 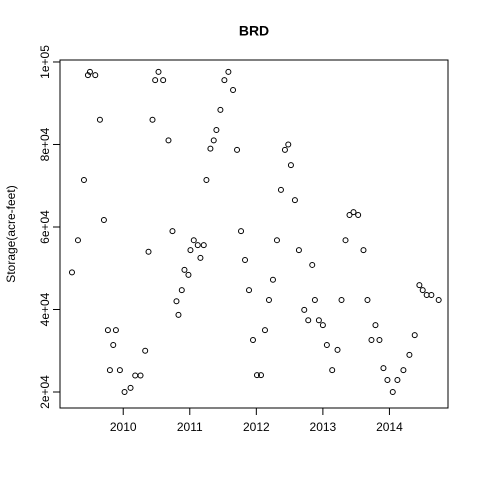 What do you see at coordinates (123, 427) in the screenshot?
I see `x-tick-label: 2010` at bounding box center [123, 427].